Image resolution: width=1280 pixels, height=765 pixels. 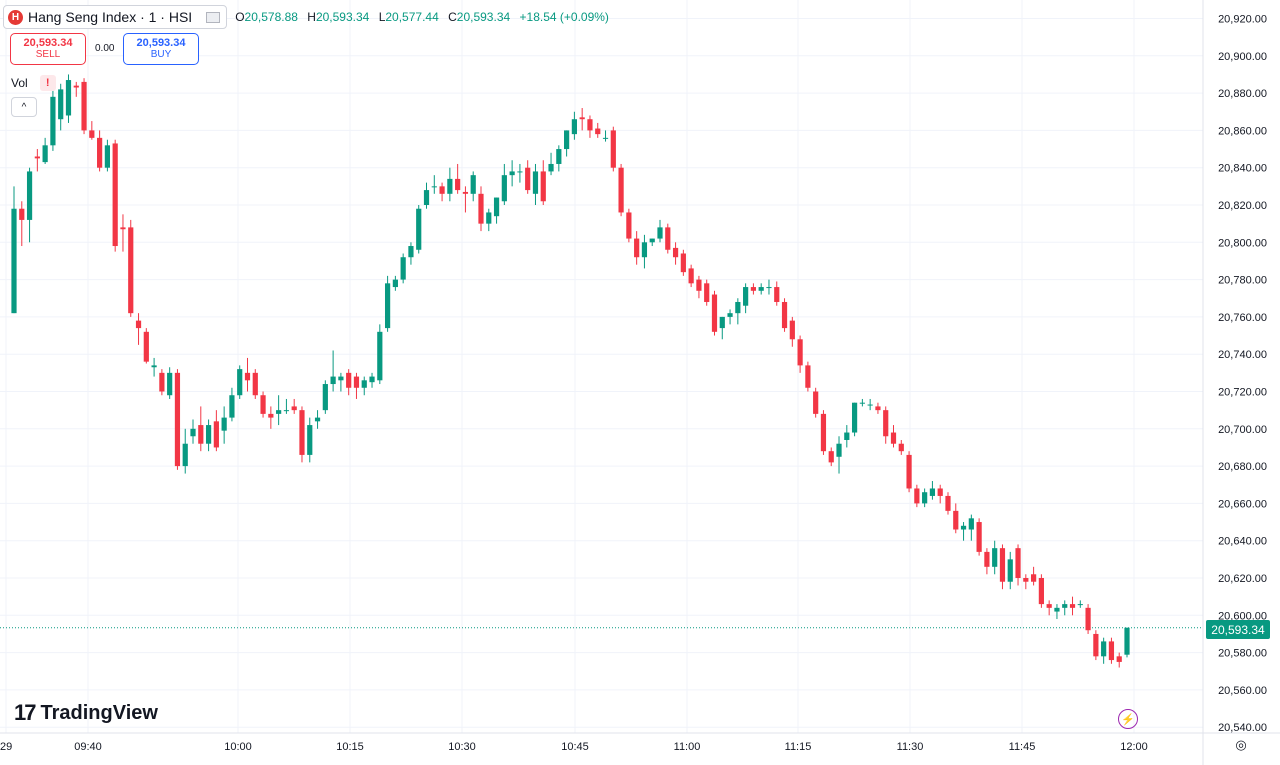 What do you see at coordinates (1242, 355) in the screenshot?
I see `y-tick-label: 20,740.00` at bounding box center [1242, 355].